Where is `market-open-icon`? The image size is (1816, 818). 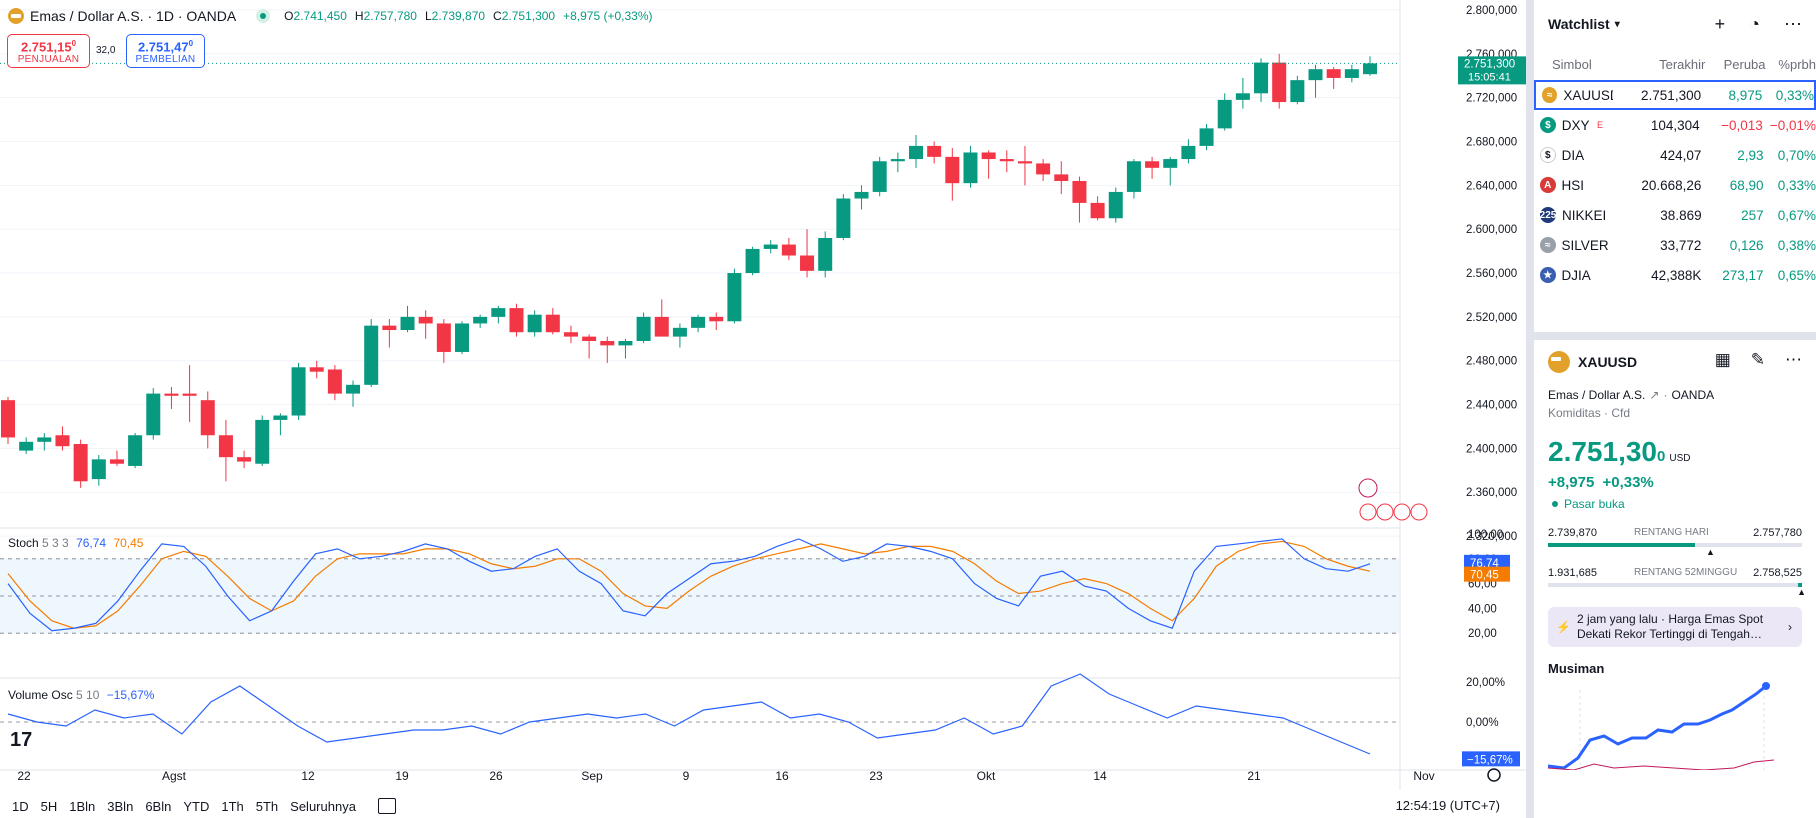
market-open-icon is located at coordinates (263, 16).